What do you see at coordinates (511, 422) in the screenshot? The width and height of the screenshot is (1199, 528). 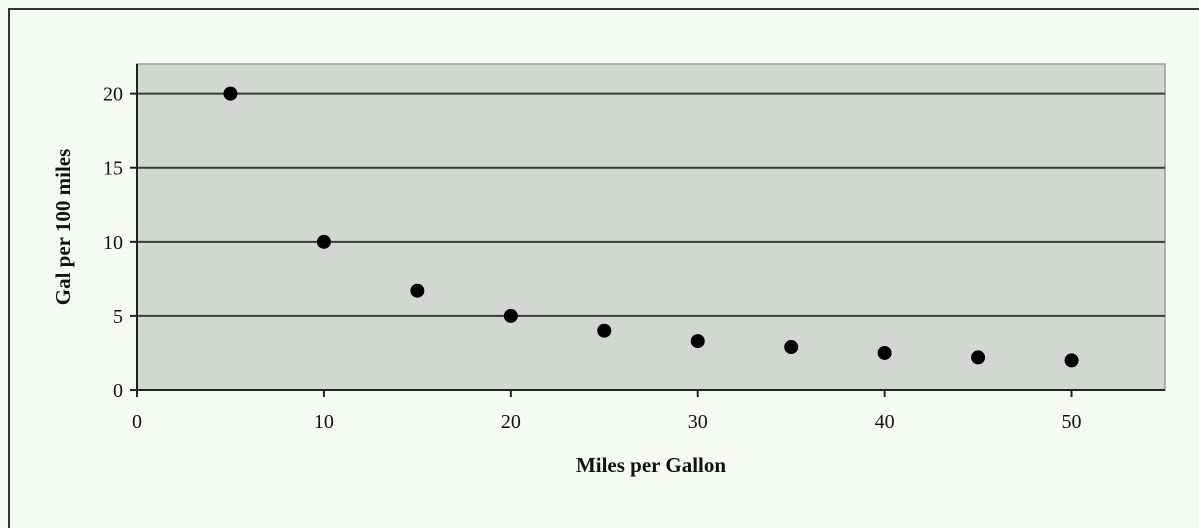 I see `x-tick-label: 20` at bounding box center [511, 422].